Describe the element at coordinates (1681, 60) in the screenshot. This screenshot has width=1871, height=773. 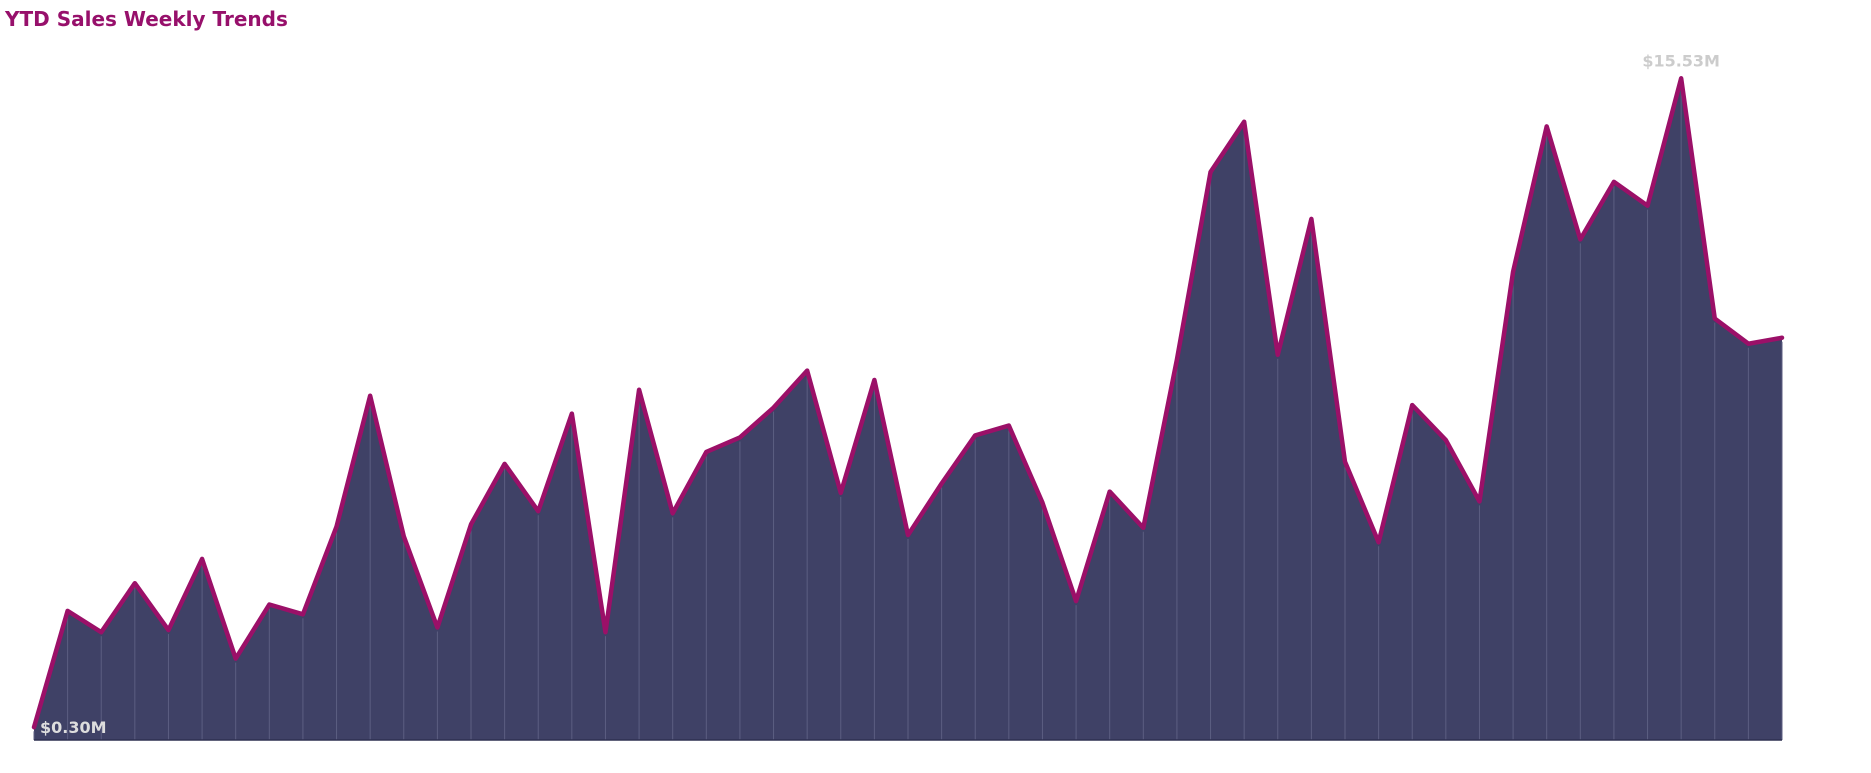
I see `value-annotation: $15.53M` at that location.